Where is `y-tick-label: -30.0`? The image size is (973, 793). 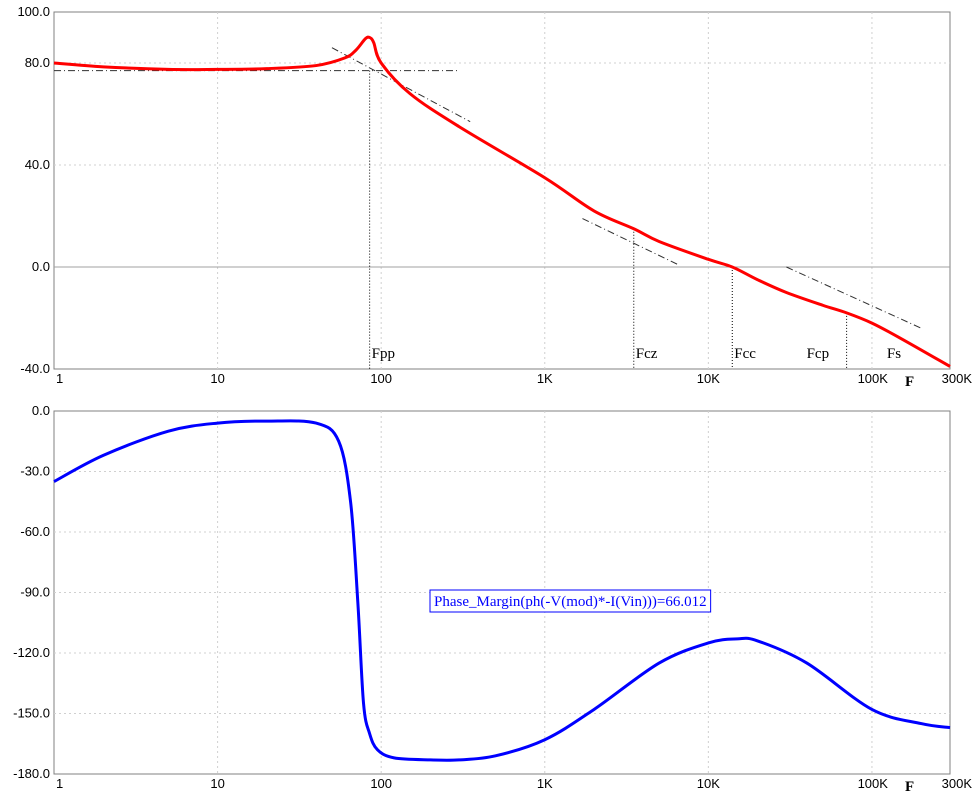 y-tick-label: -30.0 is located at coordinates (35, 471).